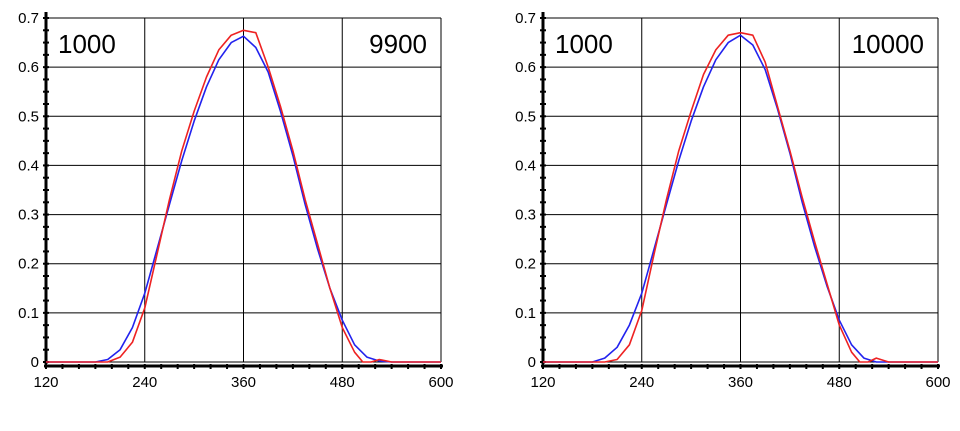 The height and width of the screenshot is (431, 960). I want to click on annotation-right: 10000, so click(888, 44).